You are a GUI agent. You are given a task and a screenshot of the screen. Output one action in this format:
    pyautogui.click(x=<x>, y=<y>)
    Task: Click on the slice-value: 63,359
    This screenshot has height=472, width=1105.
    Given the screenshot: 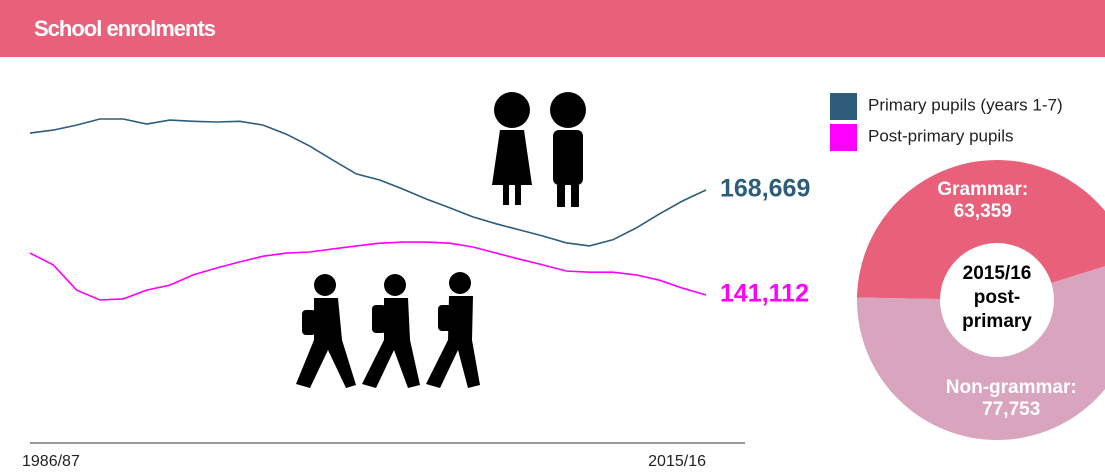 What is the action you would take?
    pyautogui.click(x=983, y=211)
    